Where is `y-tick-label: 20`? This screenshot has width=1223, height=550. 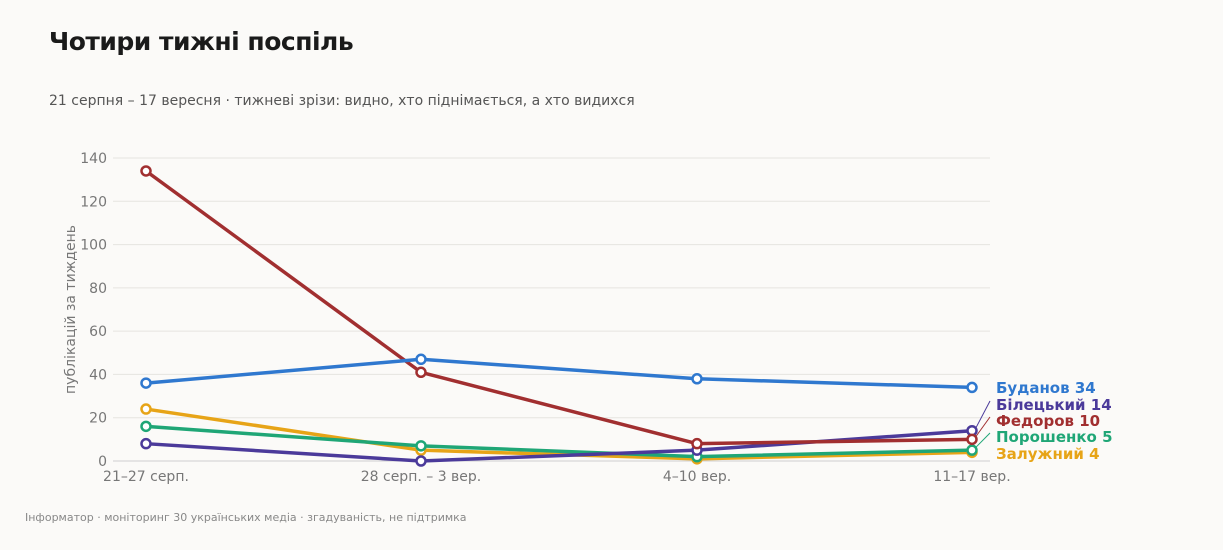 y-tick-label: 20 is located at coordinates (98, 419).